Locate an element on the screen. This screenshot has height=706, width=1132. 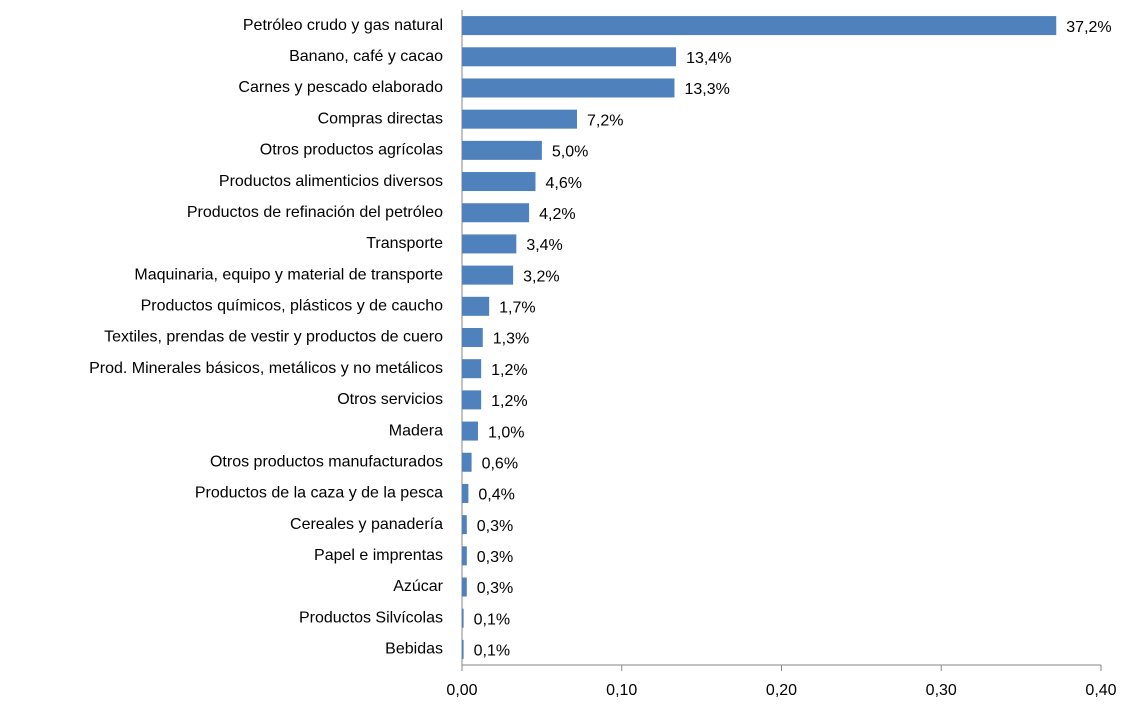
value-label: 3,4% is located at coordinates (544, 245).